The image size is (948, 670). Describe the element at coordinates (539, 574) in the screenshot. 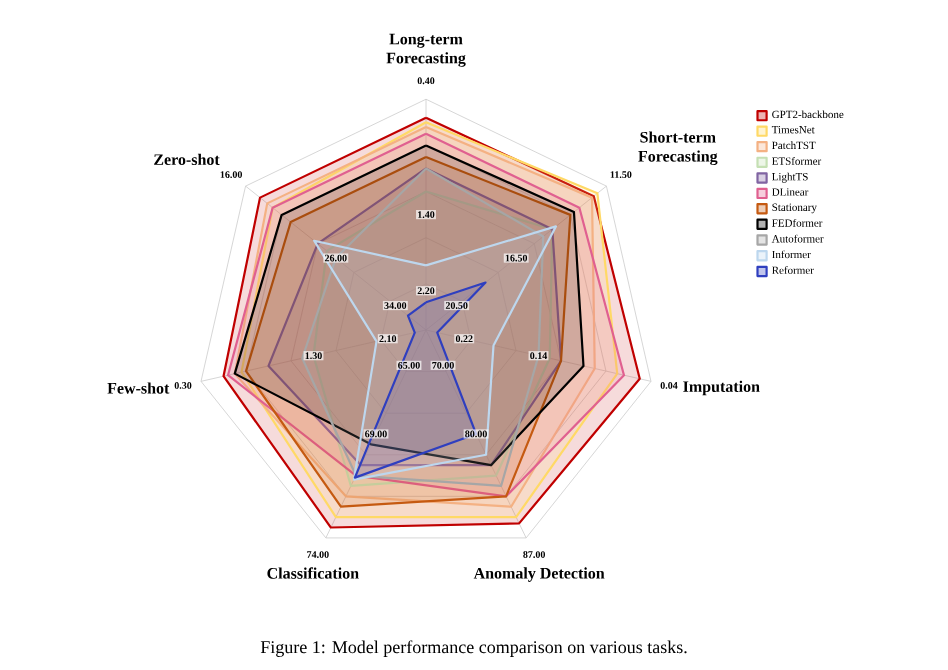

I see `spoke-label: Anomaly Detection` at that location.